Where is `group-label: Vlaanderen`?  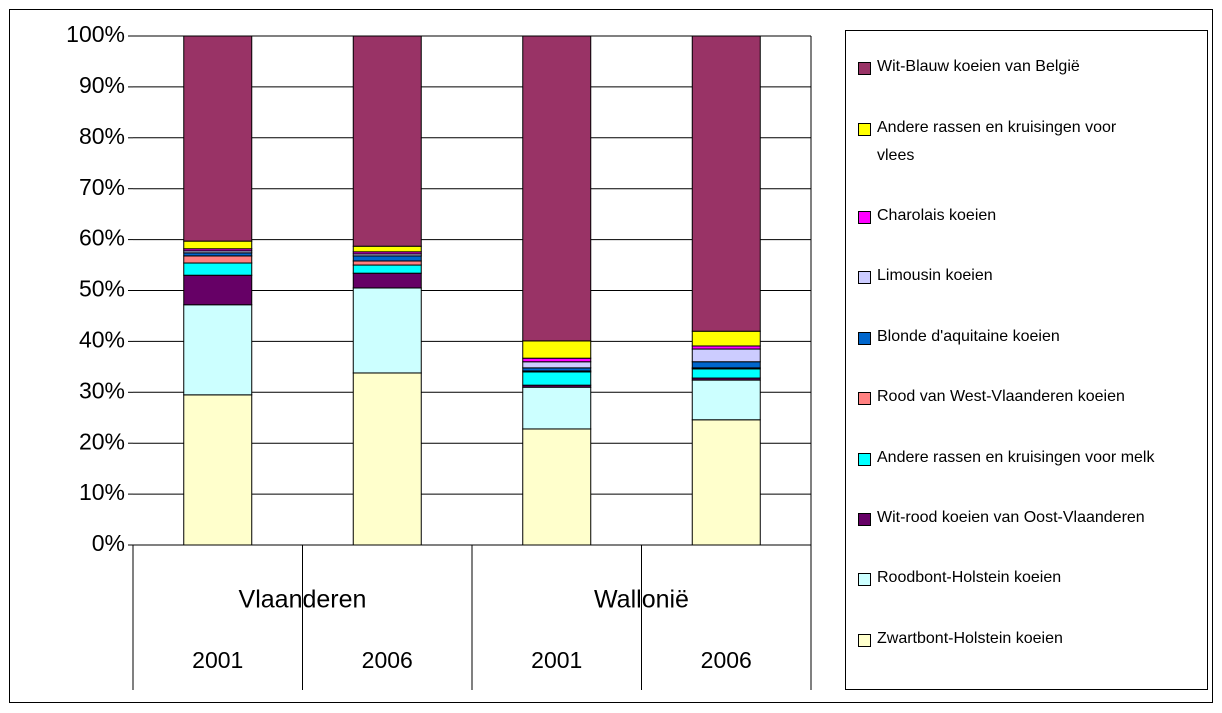
group-label: Vlaanderen is located at coordinates (303, 600).